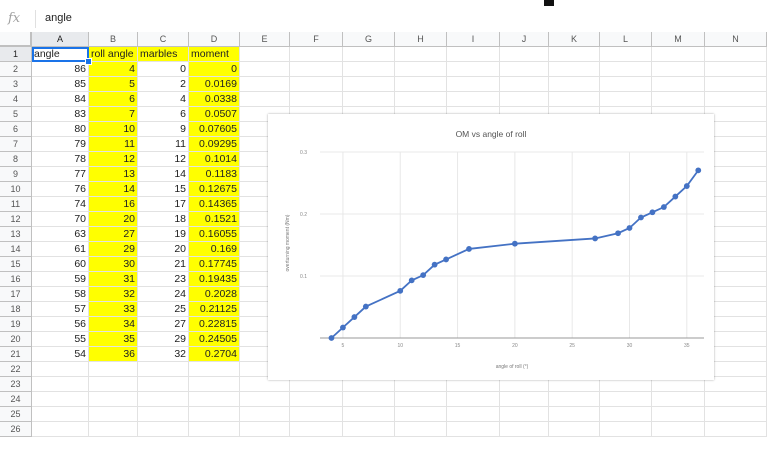  I want to click on row-header-23: 23, so click(16, 384).